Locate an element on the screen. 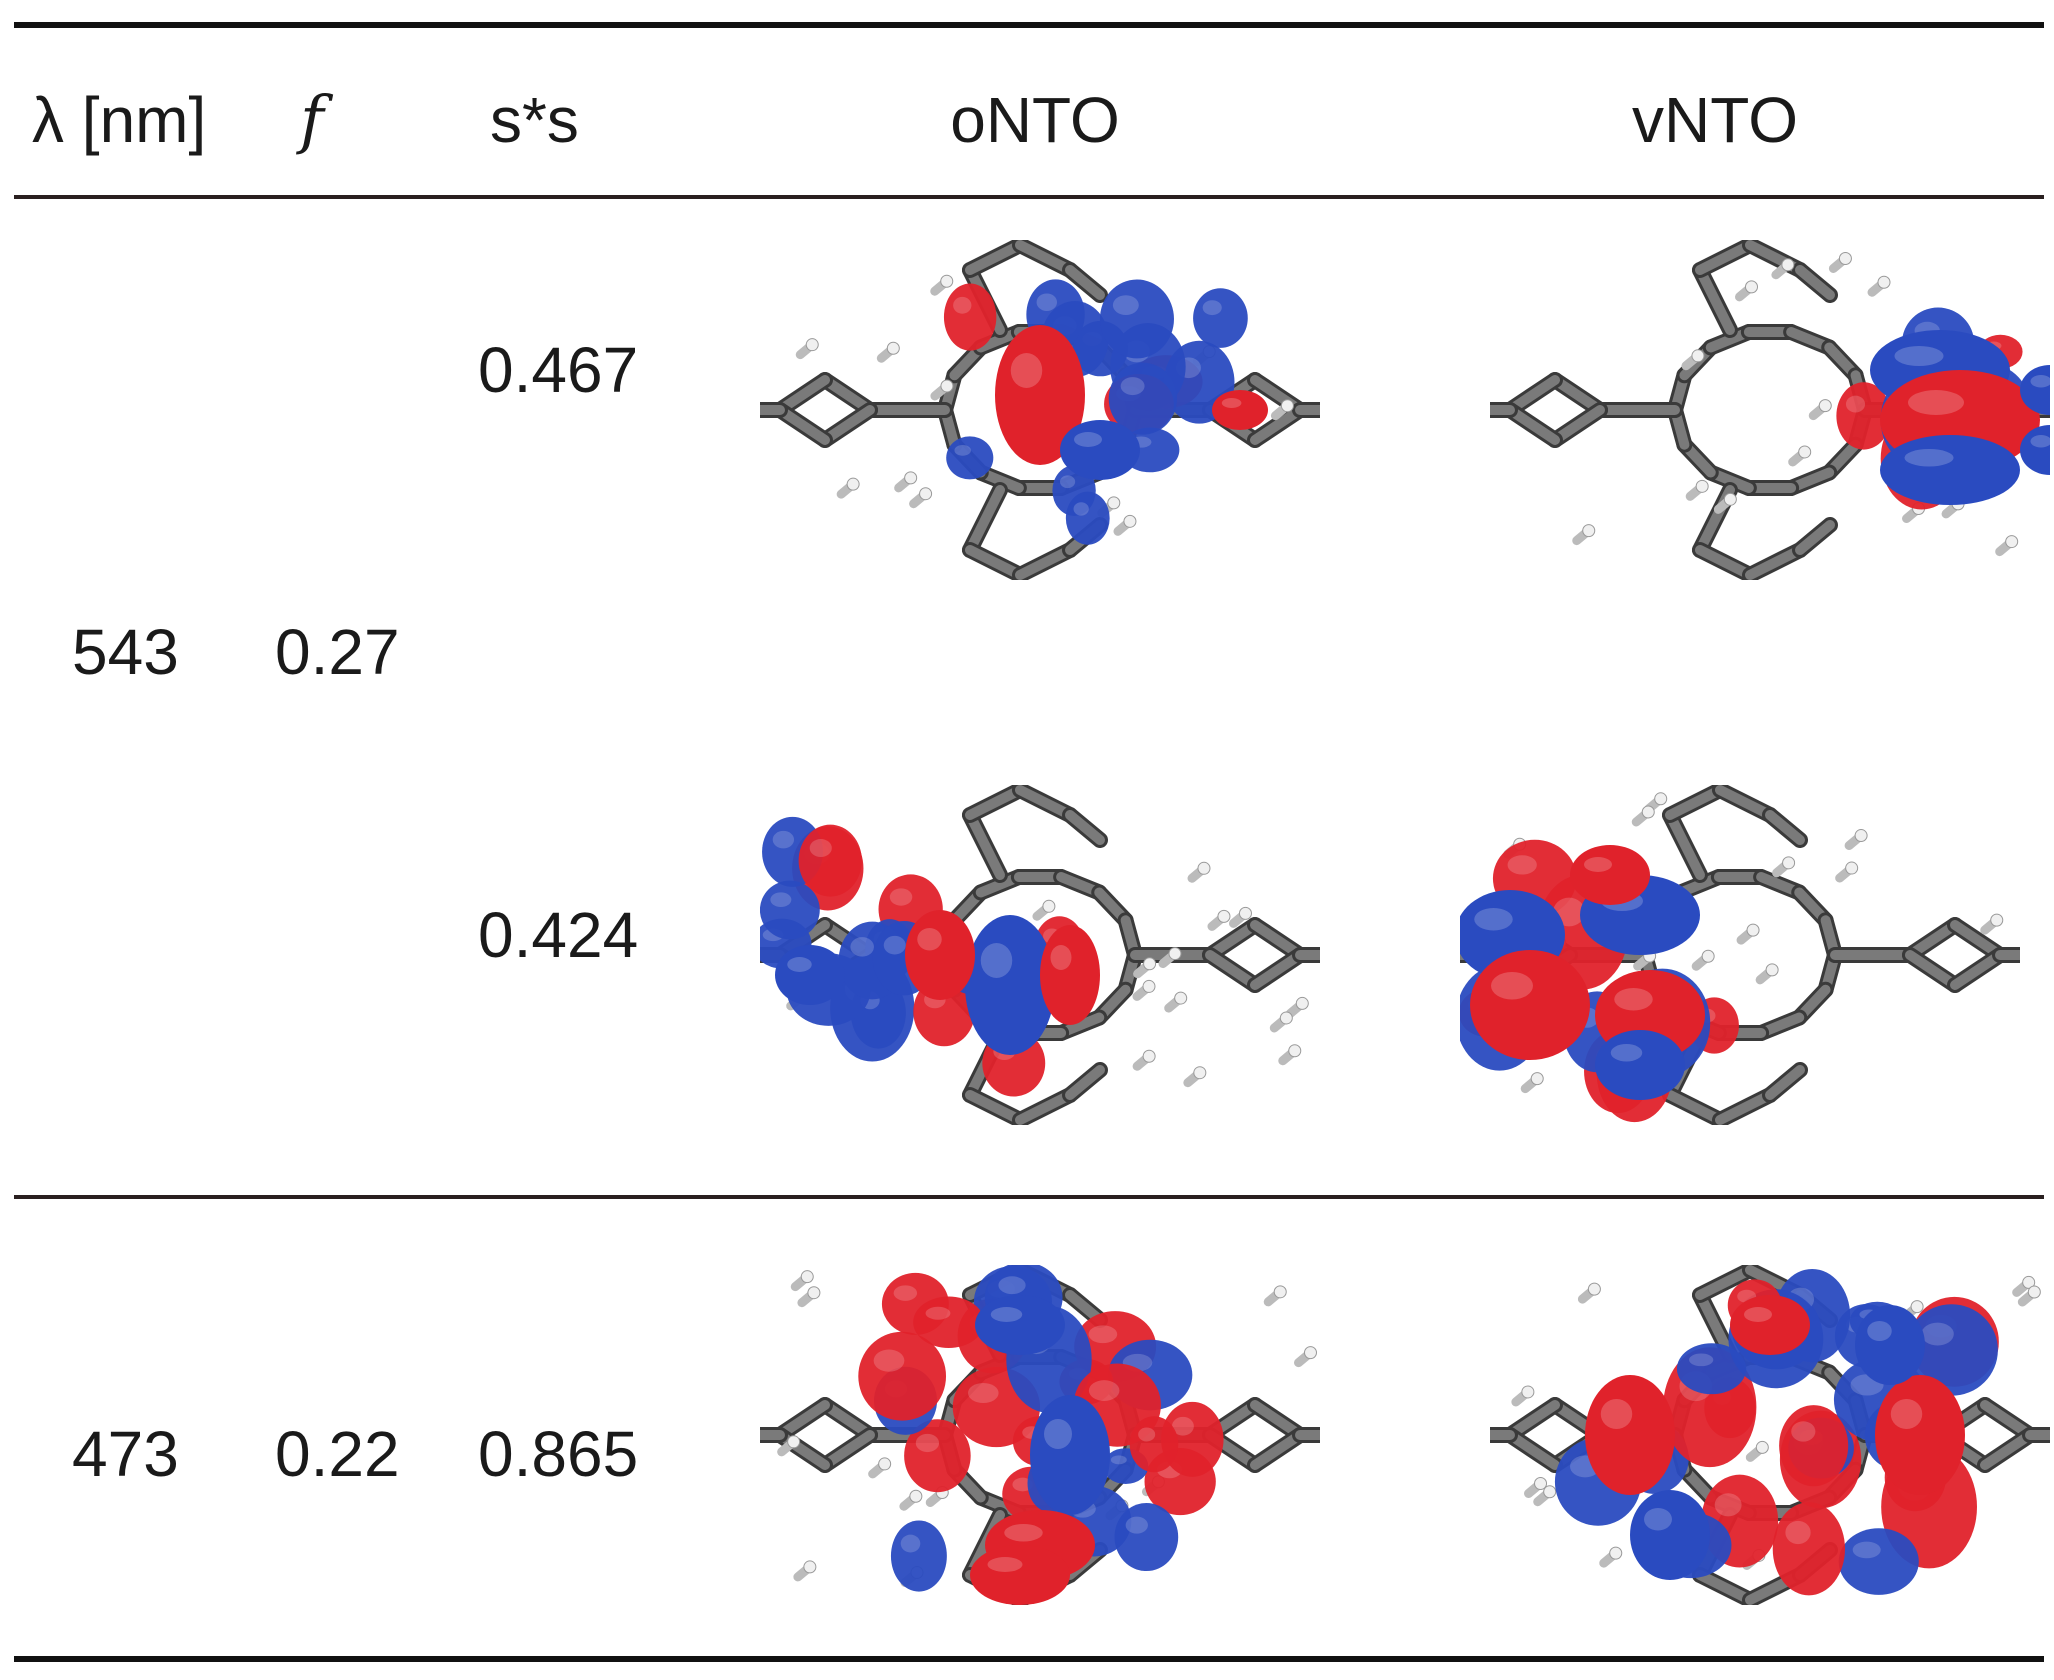 This screenshot has width=2054, height=1680. header-ss: s*s is located at coordinates (534, 120).